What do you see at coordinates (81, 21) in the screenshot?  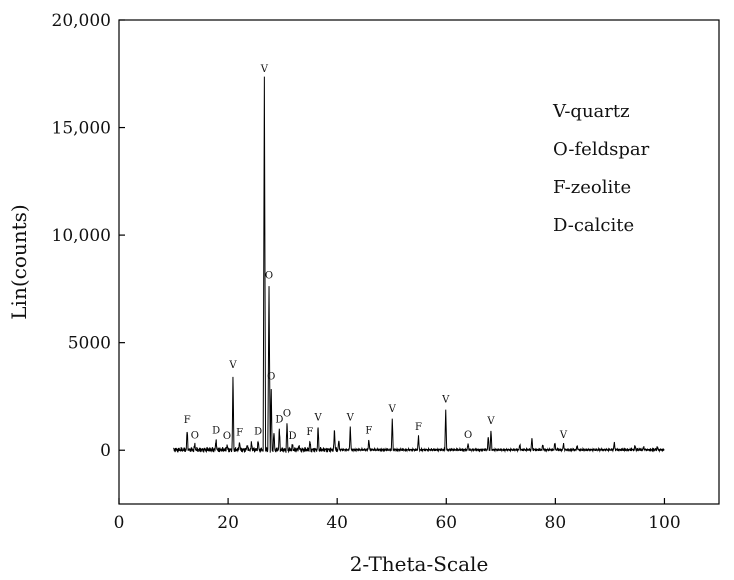 I see `y-tick-label: 20,000` at bounding box center [81, 21].